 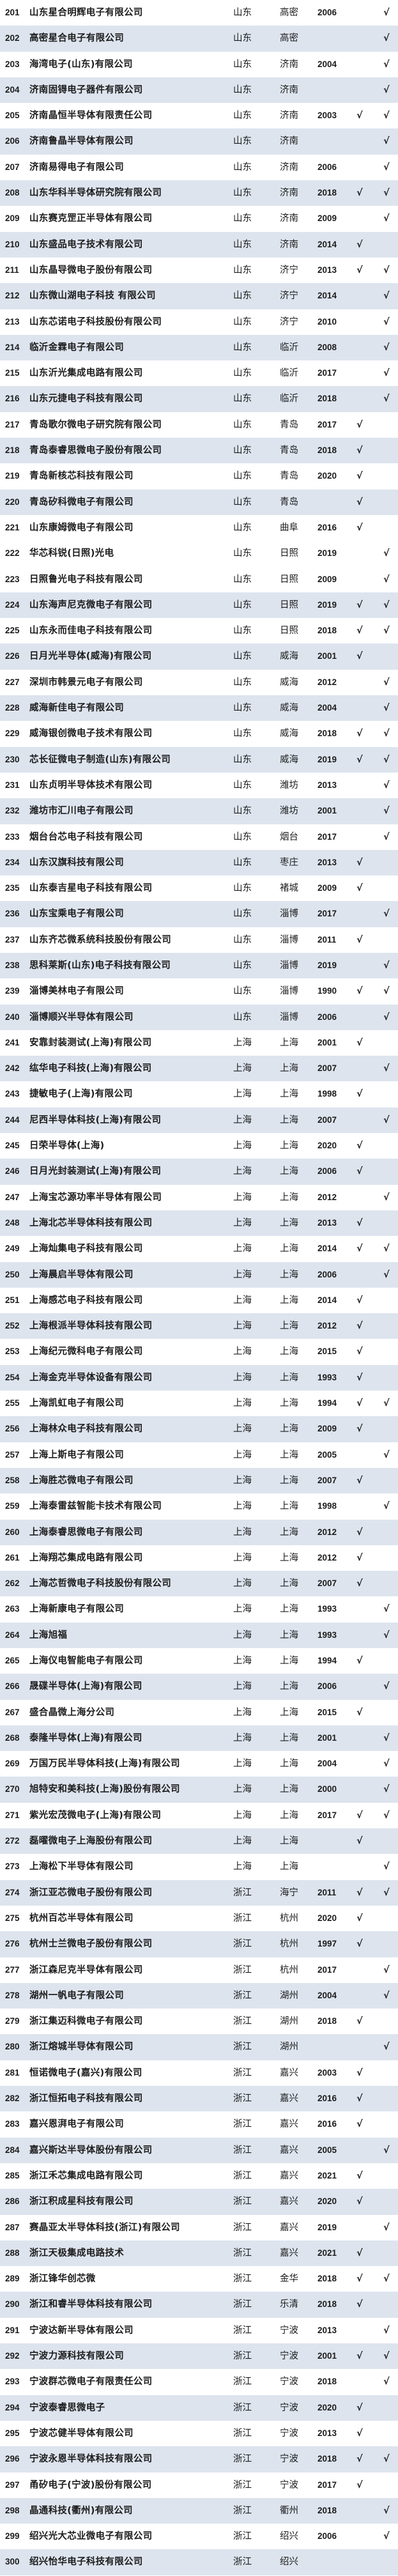 What do you see at coordinates (327, 1789) in the screenshot?
I see `founded-year: 2000` at bounding box center [327, 1789].